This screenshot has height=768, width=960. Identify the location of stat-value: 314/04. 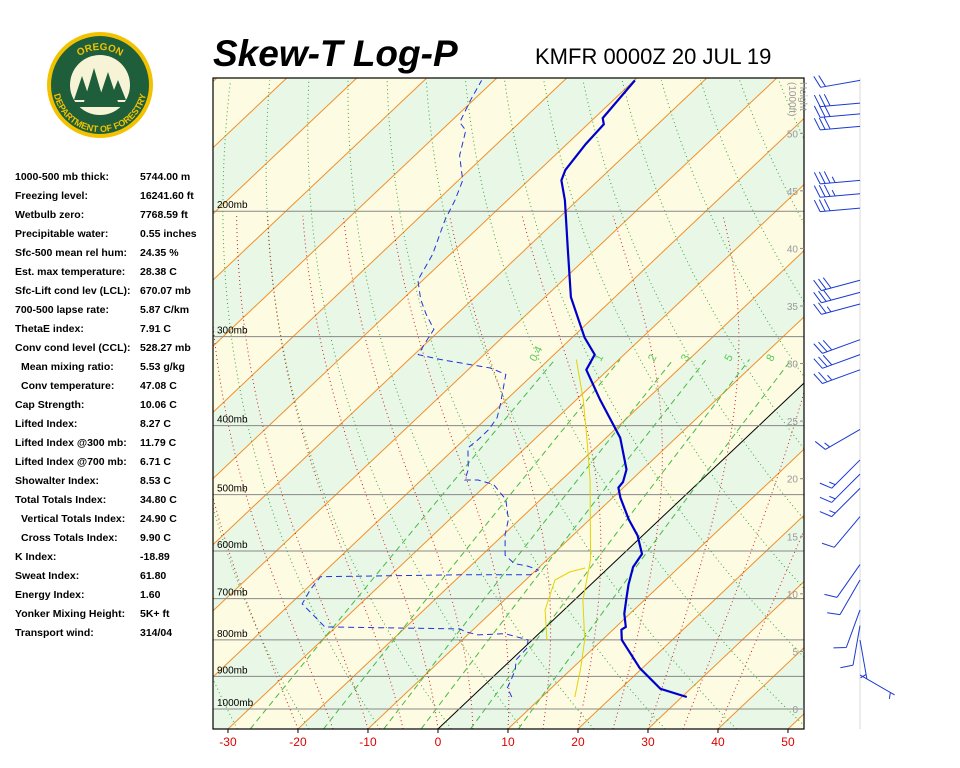
(156, 633).